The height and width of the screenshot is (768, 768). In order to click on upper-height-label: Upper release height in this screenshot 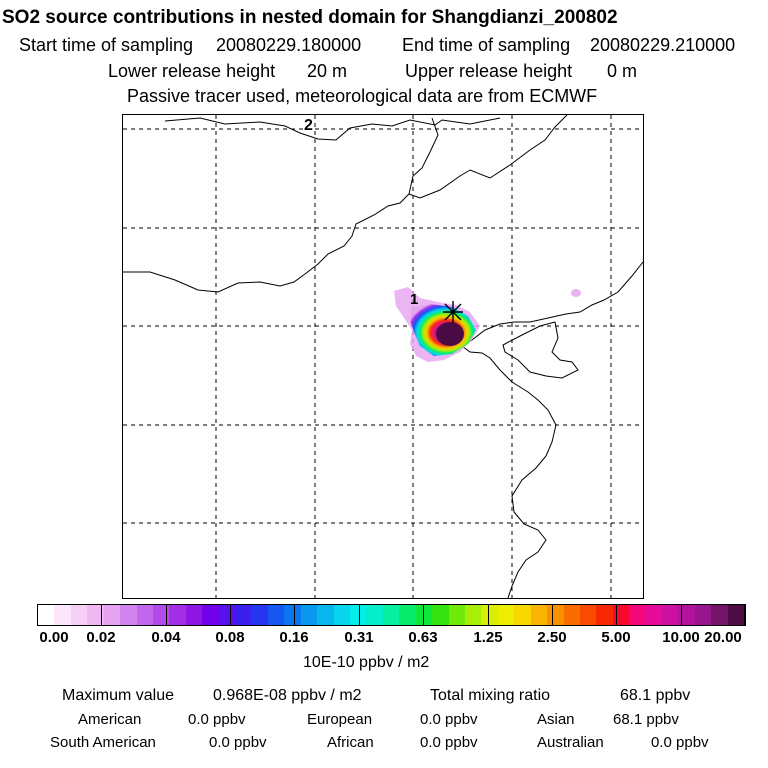, I will do `click(489, 71)`.